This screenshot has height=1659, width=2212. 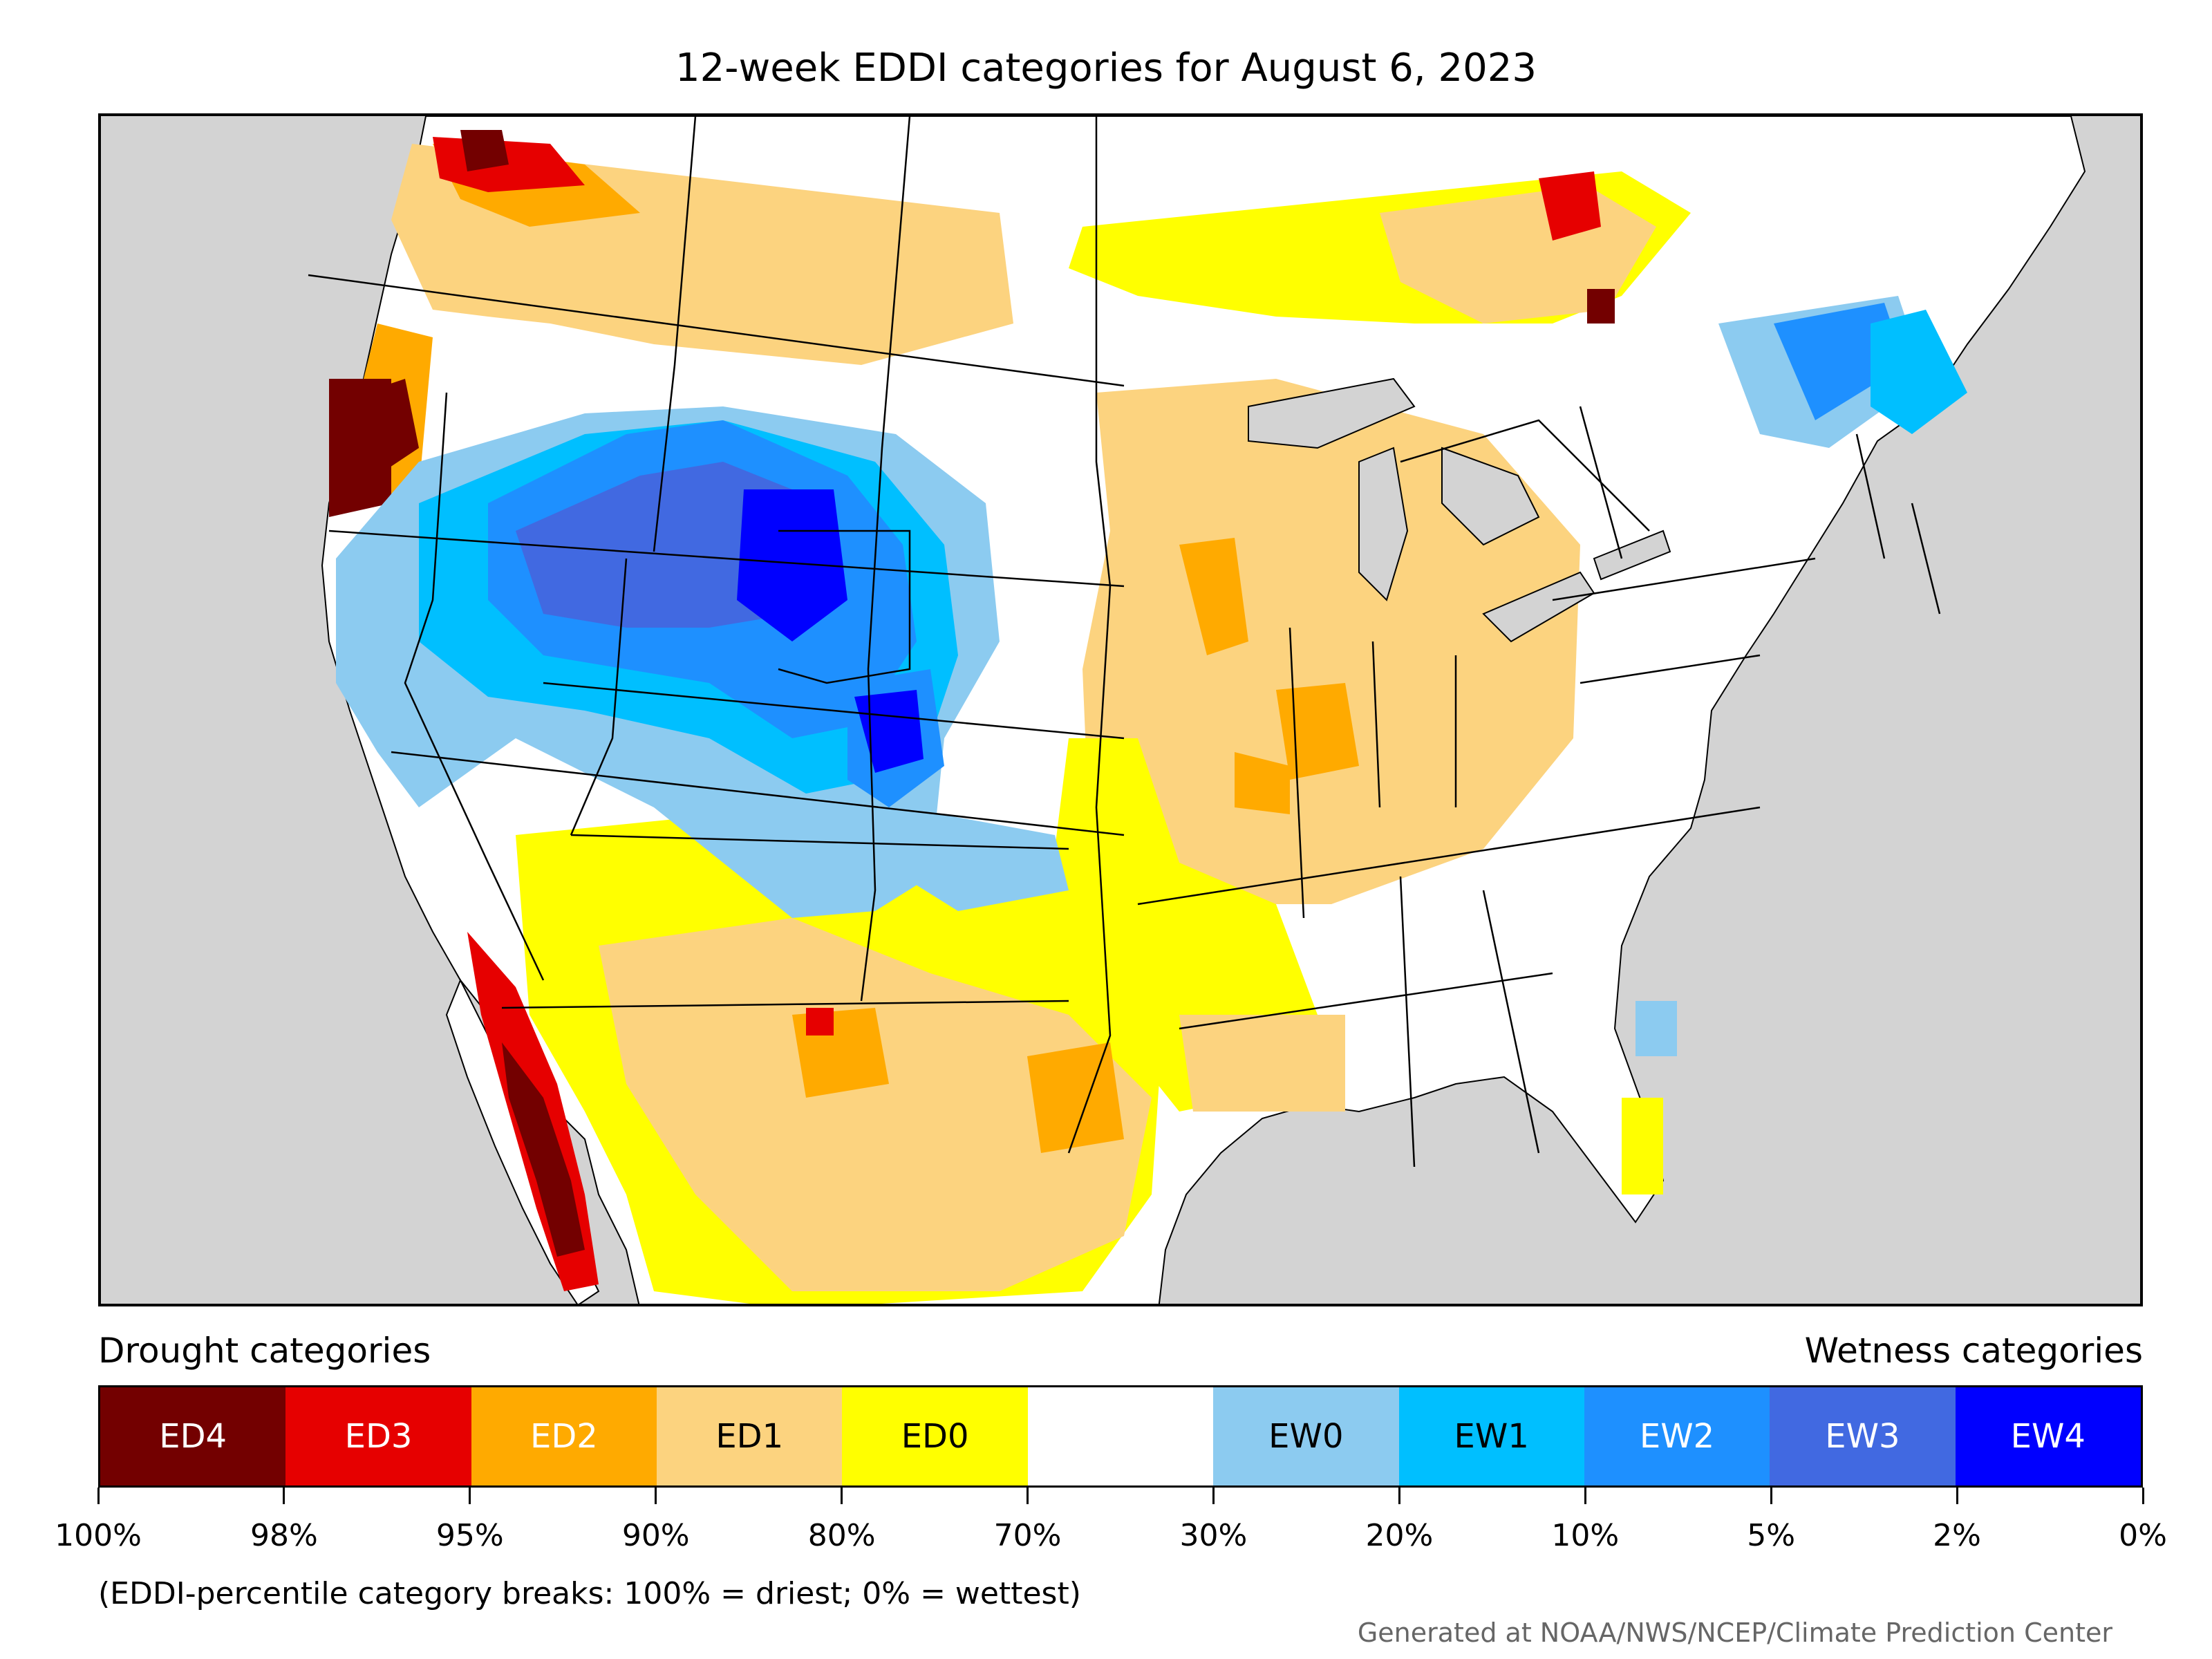 What do you see at coordinates (1491, 1436) in the screenshot?
I see `legend-swatch: EW1` at bounding box center [1491, 1436].